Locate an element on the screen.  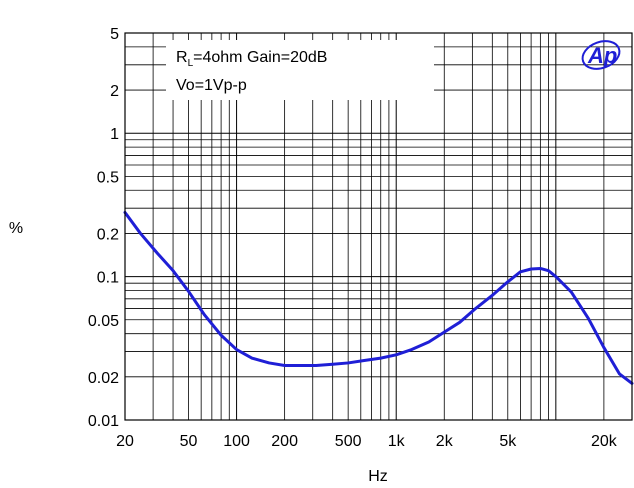
annotation-subscript-l: L is located at coordinates (191, 63).